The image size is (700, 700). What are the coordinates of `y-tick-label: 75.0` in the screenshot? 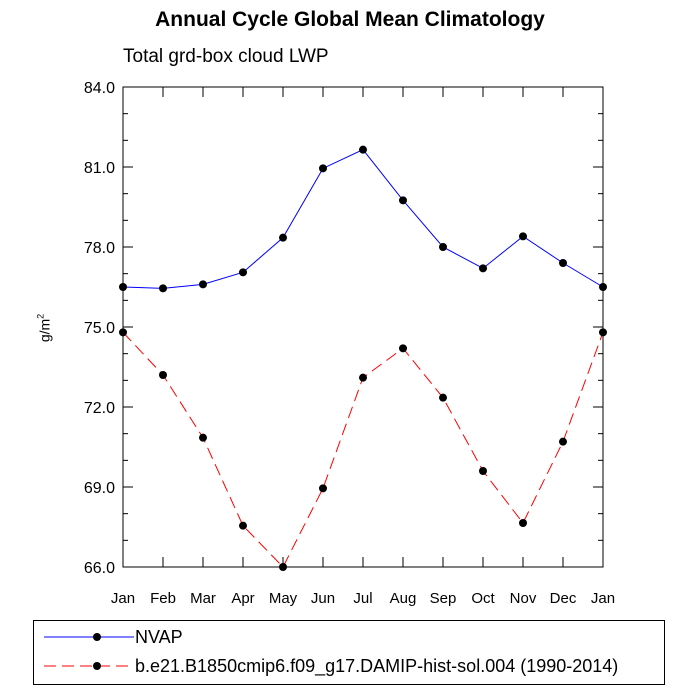 It's located at (99, 328).